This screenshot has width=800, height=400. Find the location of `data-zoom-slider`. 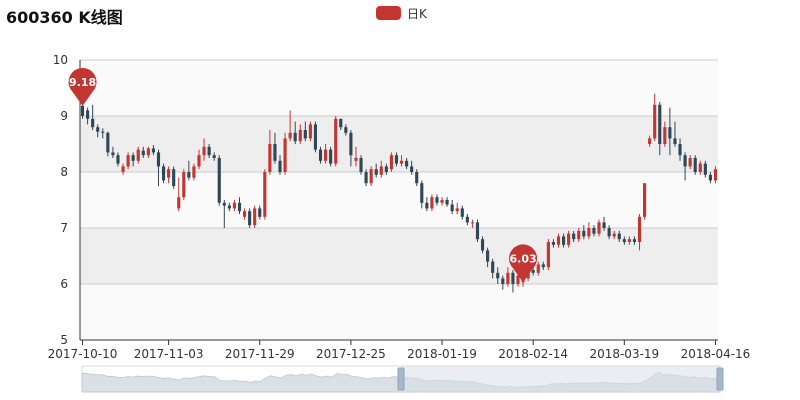

data-zoom-slider is located at coordinates (402, 379).